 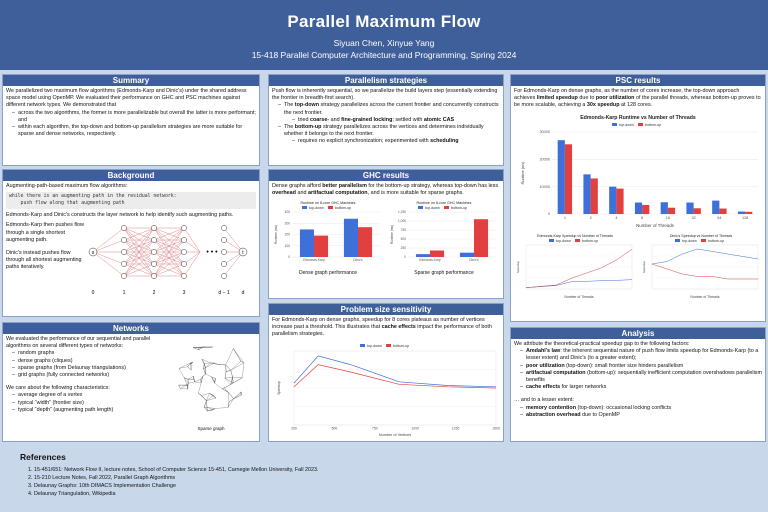 I want to click on x-tick-label: Dinic's, so click(x=474, y=261).